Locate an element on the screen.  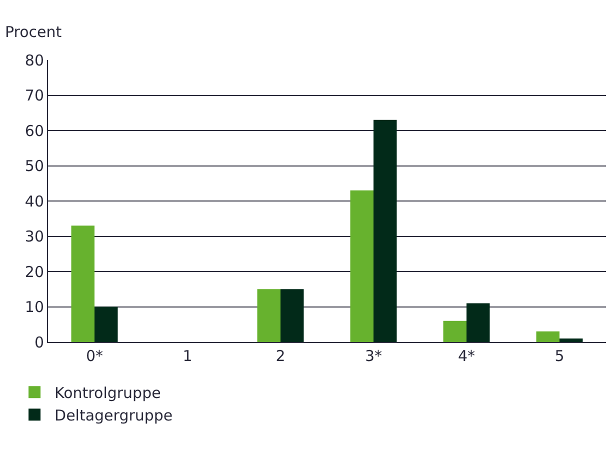
y-axis-title: Procent is located at coordinates (33, 32).